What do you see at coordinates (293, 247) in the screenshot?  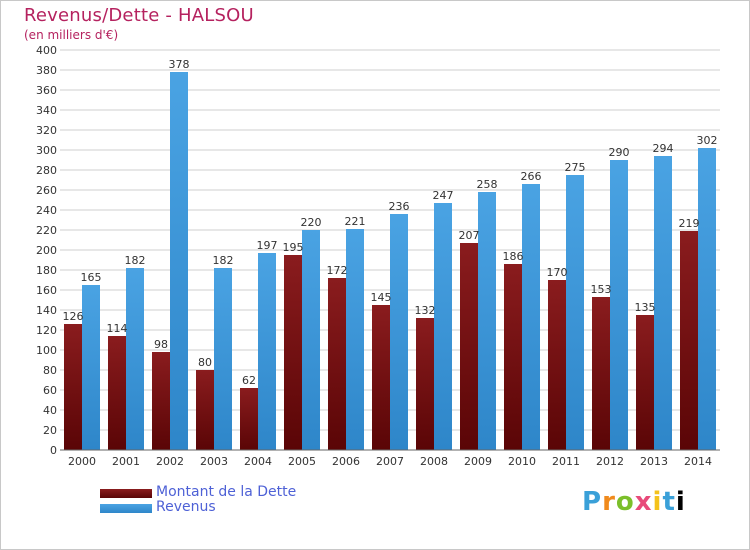 I see `data-label-debt: 195` at bounding box center [293, 247].